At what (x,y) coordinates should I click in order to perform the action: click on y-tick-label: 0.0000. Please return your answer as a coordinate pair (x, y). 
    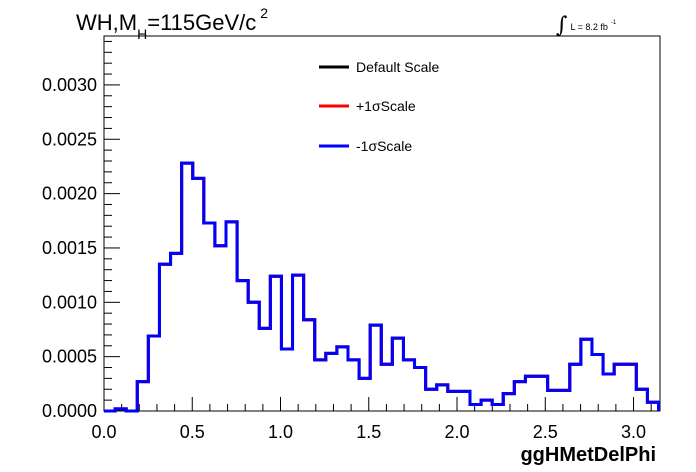
    Looking at the image, I should click on (69, 411).